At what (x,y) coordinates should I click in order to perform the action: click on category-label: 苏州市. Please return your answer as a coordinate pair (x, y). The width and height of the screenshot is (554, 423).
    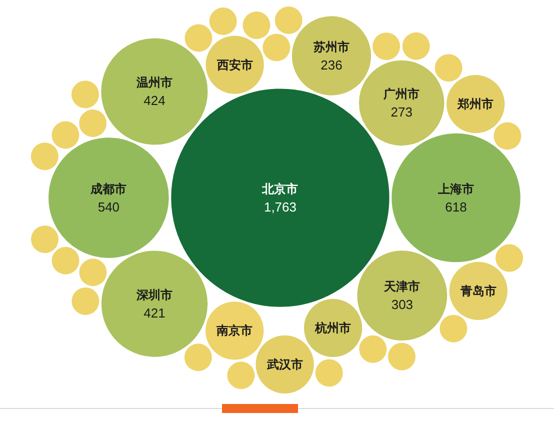
    Looking at the image, I should click on (331, 47).